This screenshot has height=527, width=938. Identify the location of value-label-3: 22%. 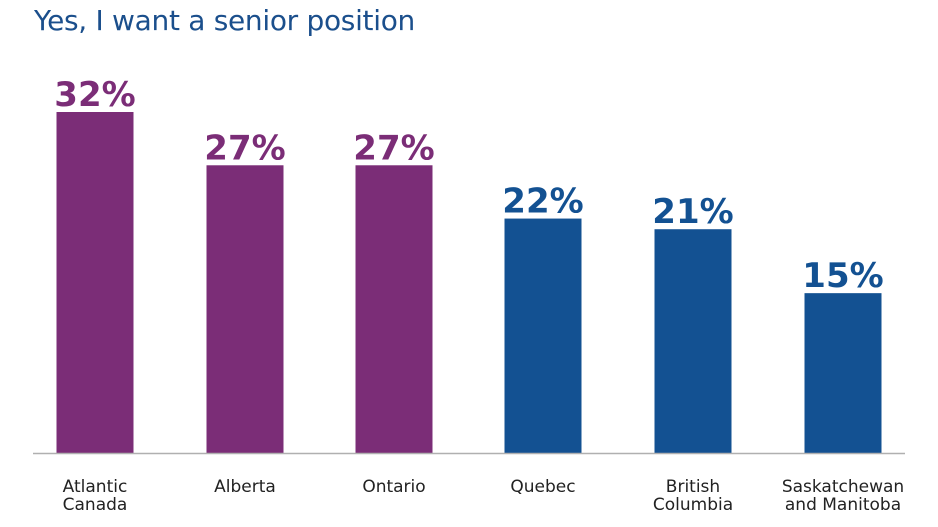
(542, 202).